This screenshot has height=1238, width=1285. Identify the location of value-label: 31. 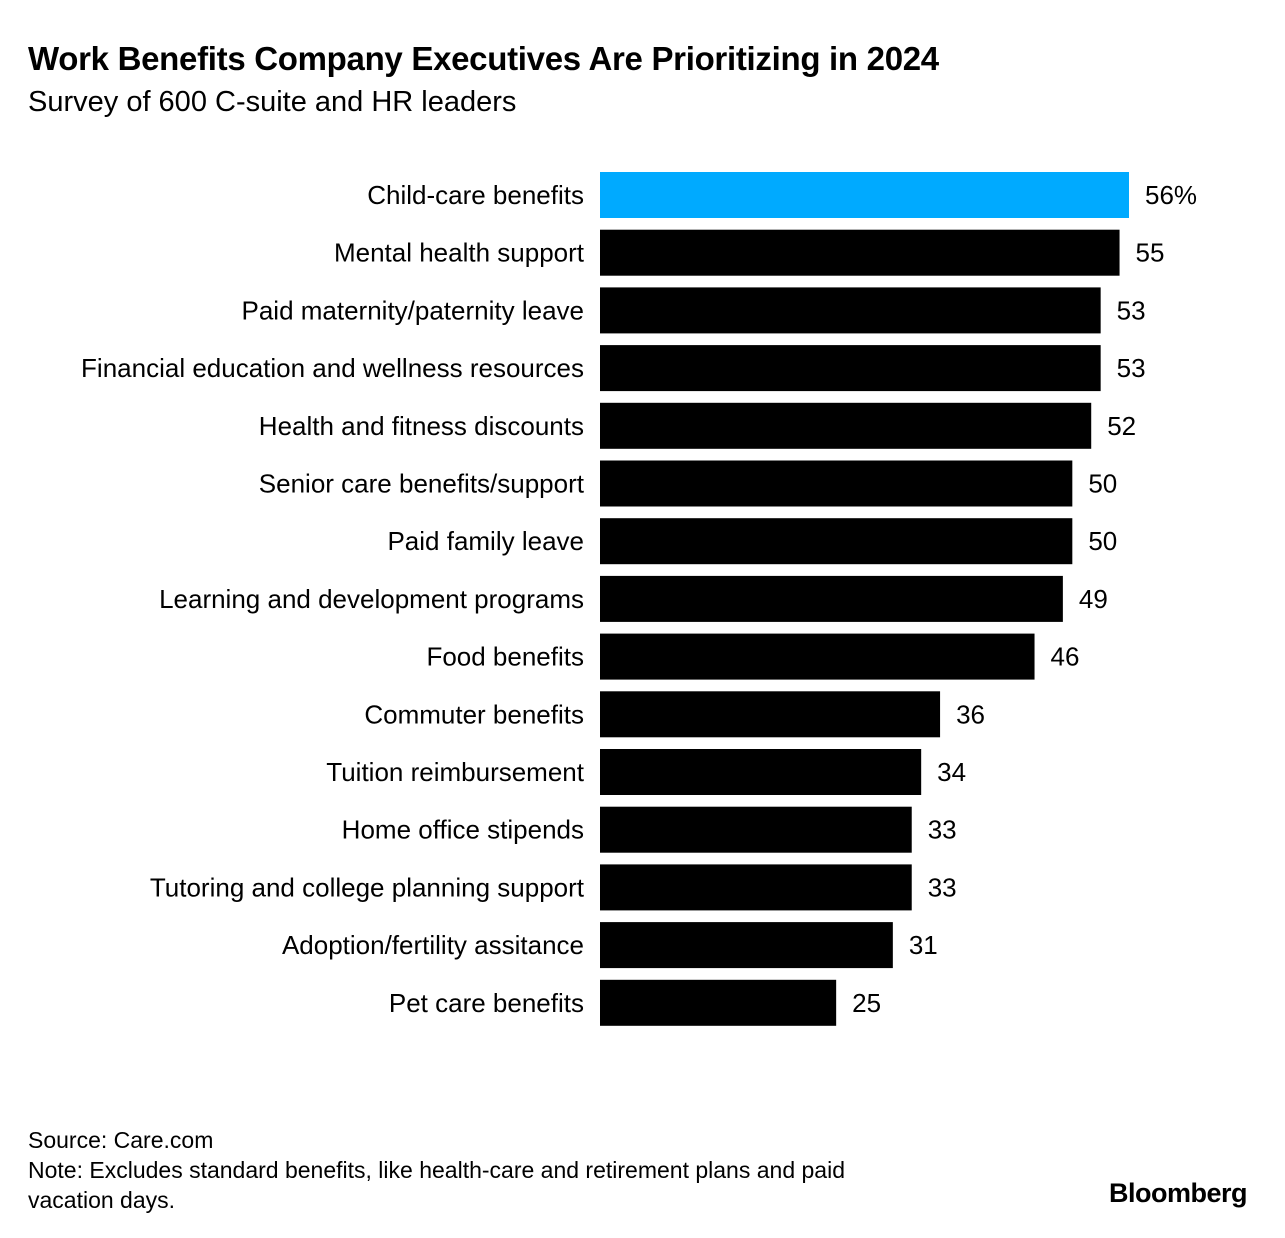
(923, 945).